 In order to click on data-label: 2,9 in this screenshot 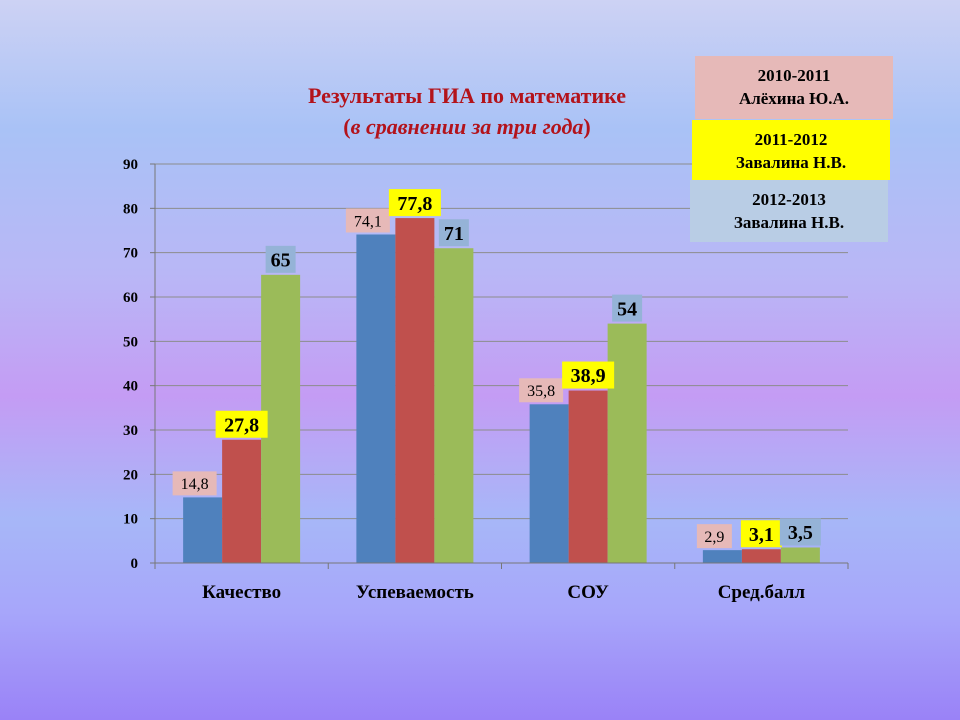, I will do `click(714, 536)`.